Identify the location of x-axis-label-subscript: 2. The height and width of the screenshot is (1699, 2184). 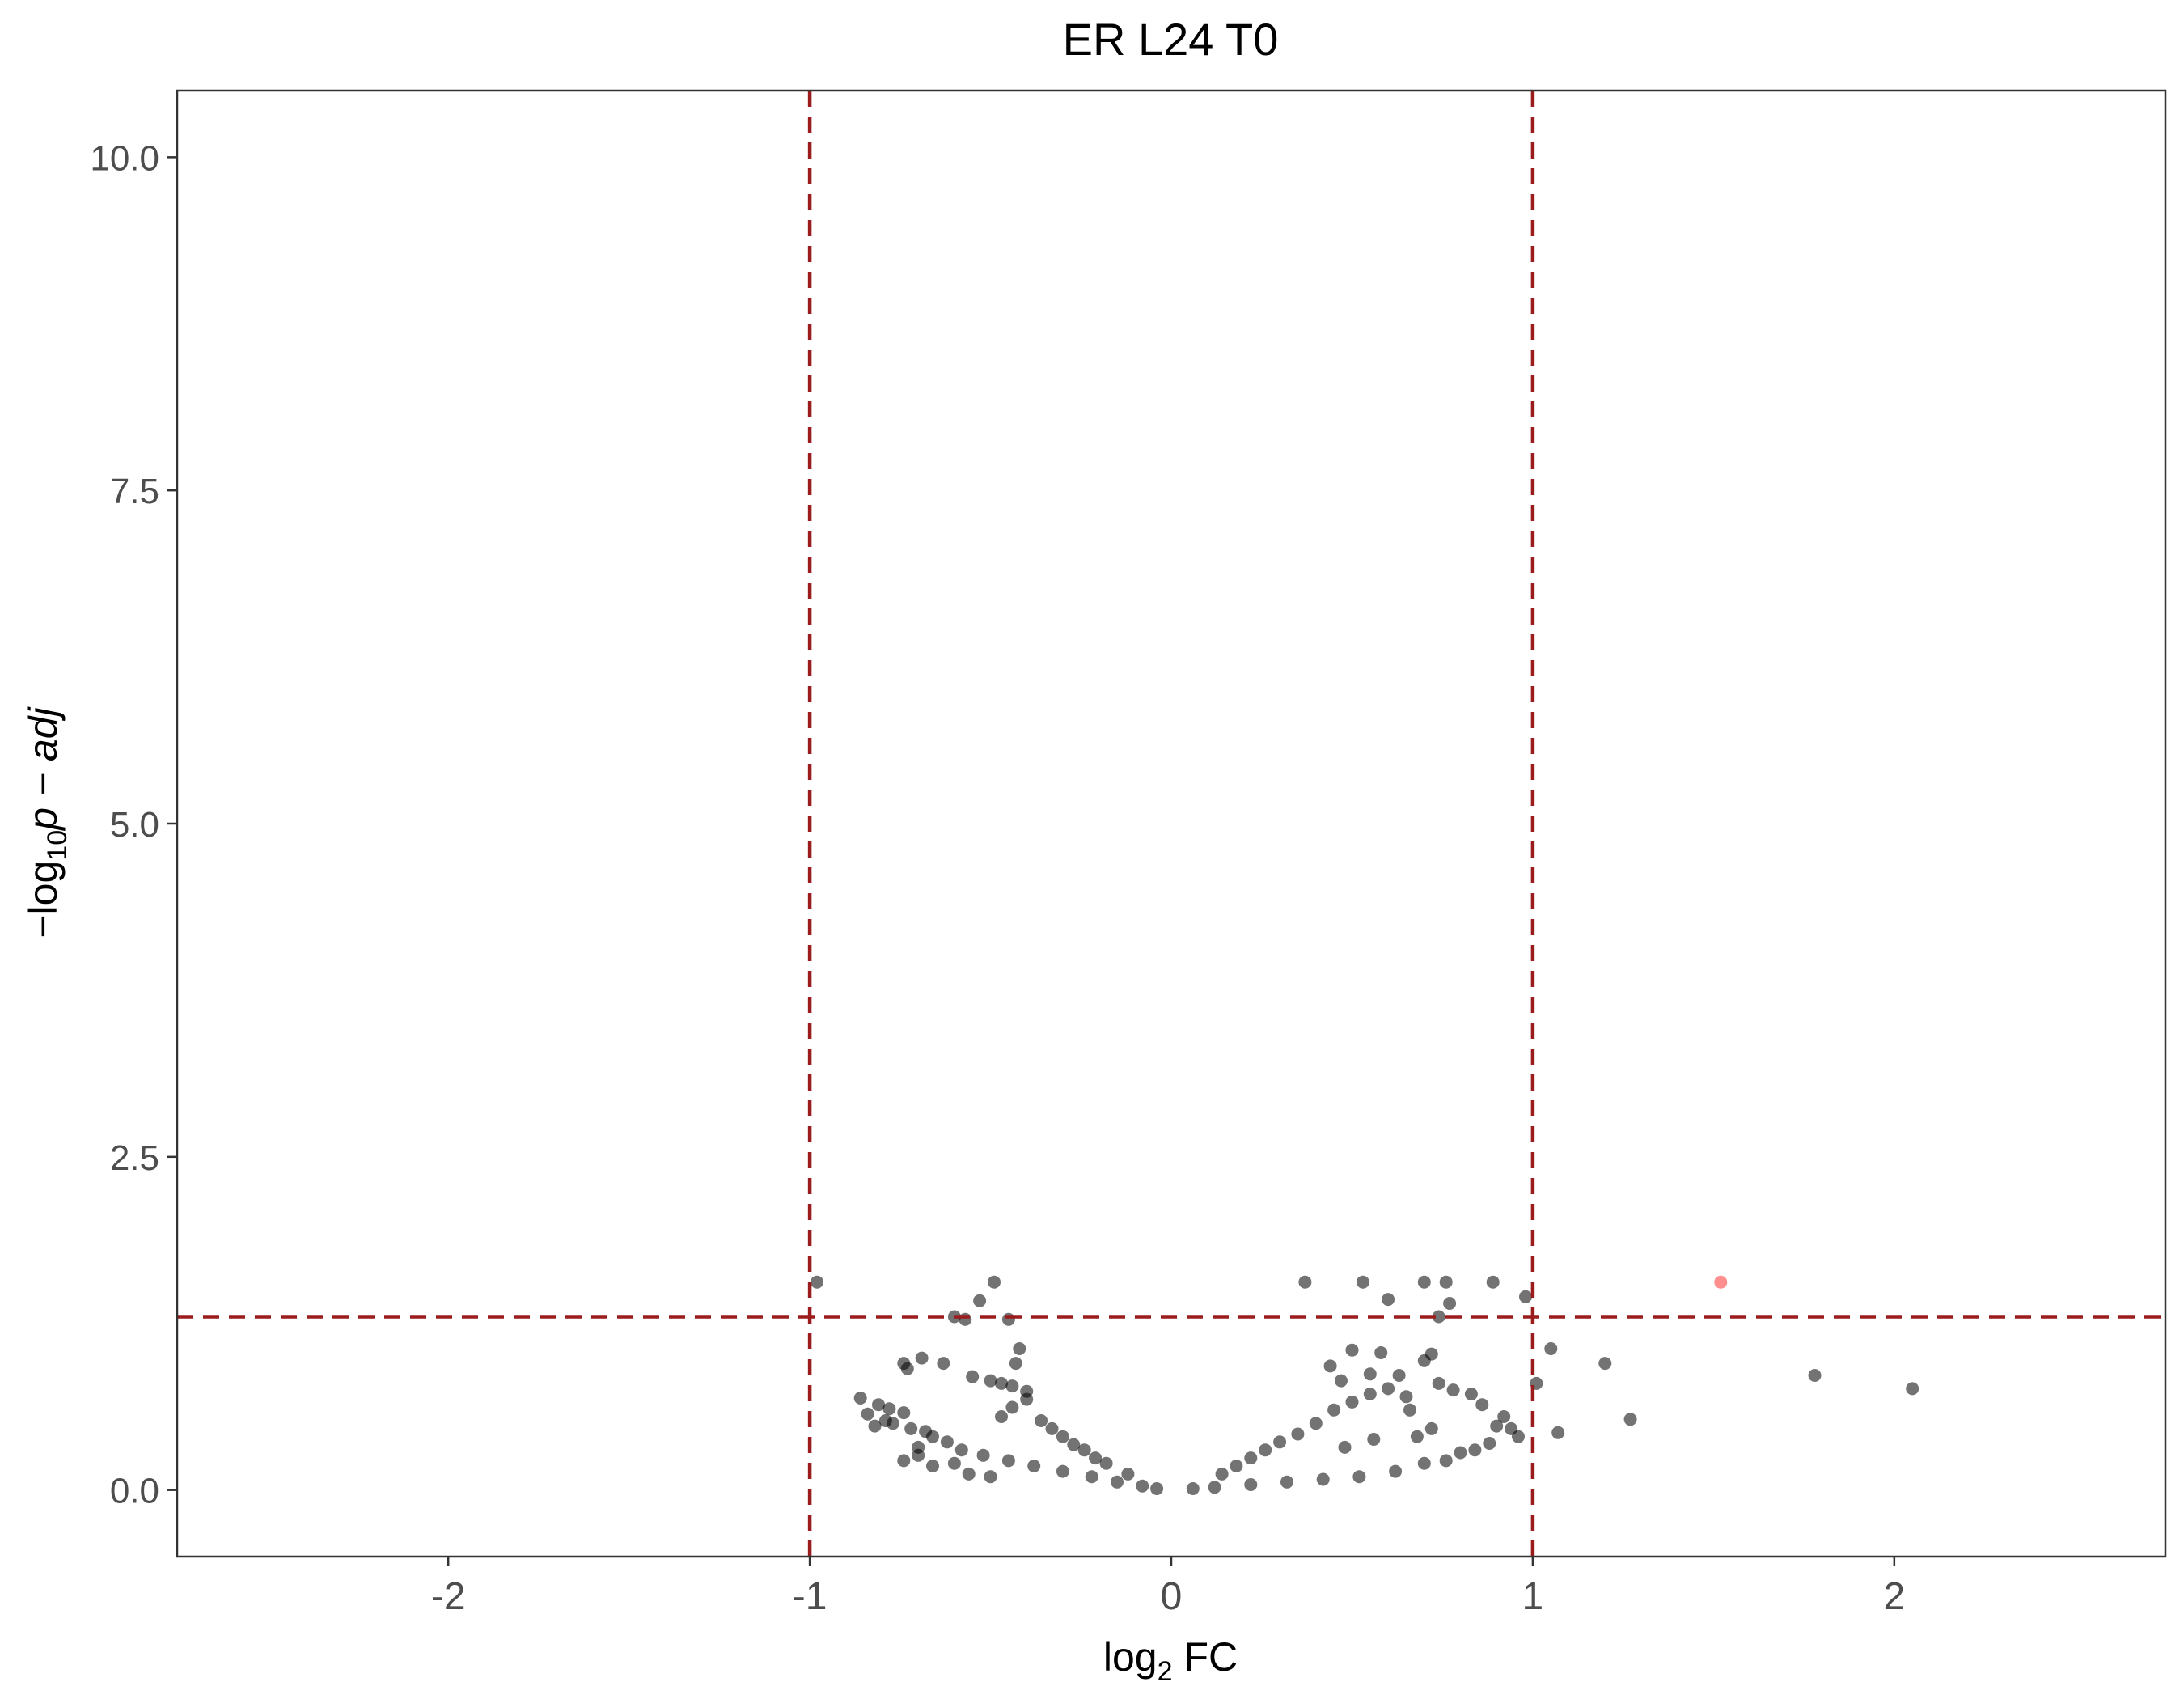
(1165, 1671).